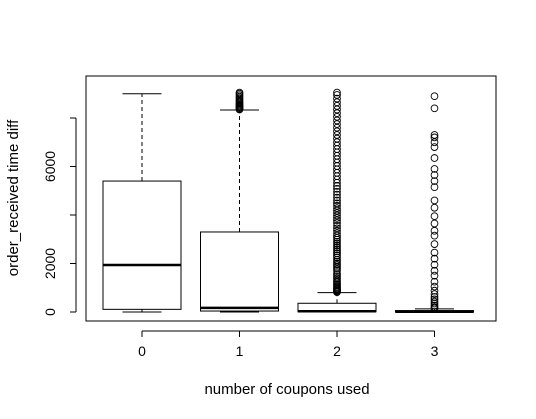 Image resolution: width=536 pixels, height=419 pixels. What do you see at coordinates (50, 166) in the screenshot?
I see `y-tick-label: 6000` at bounding box center [50, 166].